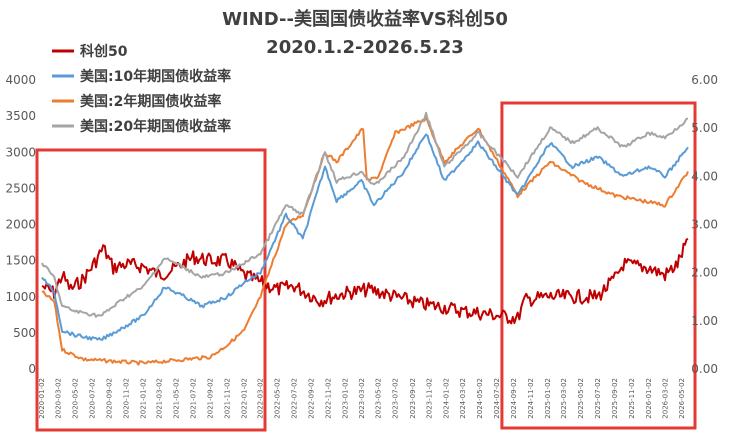 The width and height of the screenshot is (730, 440). I want to click on x-axis-tick-label: 2024-07-02, so click(497, 398).